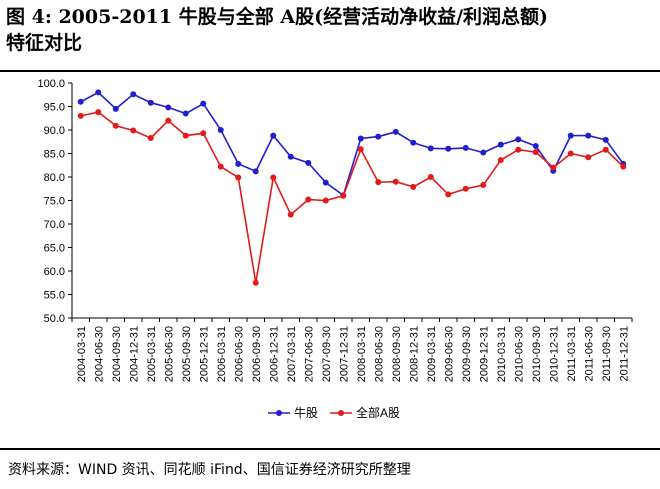 This screenshot has height=489, width=660. I want to click on figure-title-line-2: 特征对比, so click(44, 43).